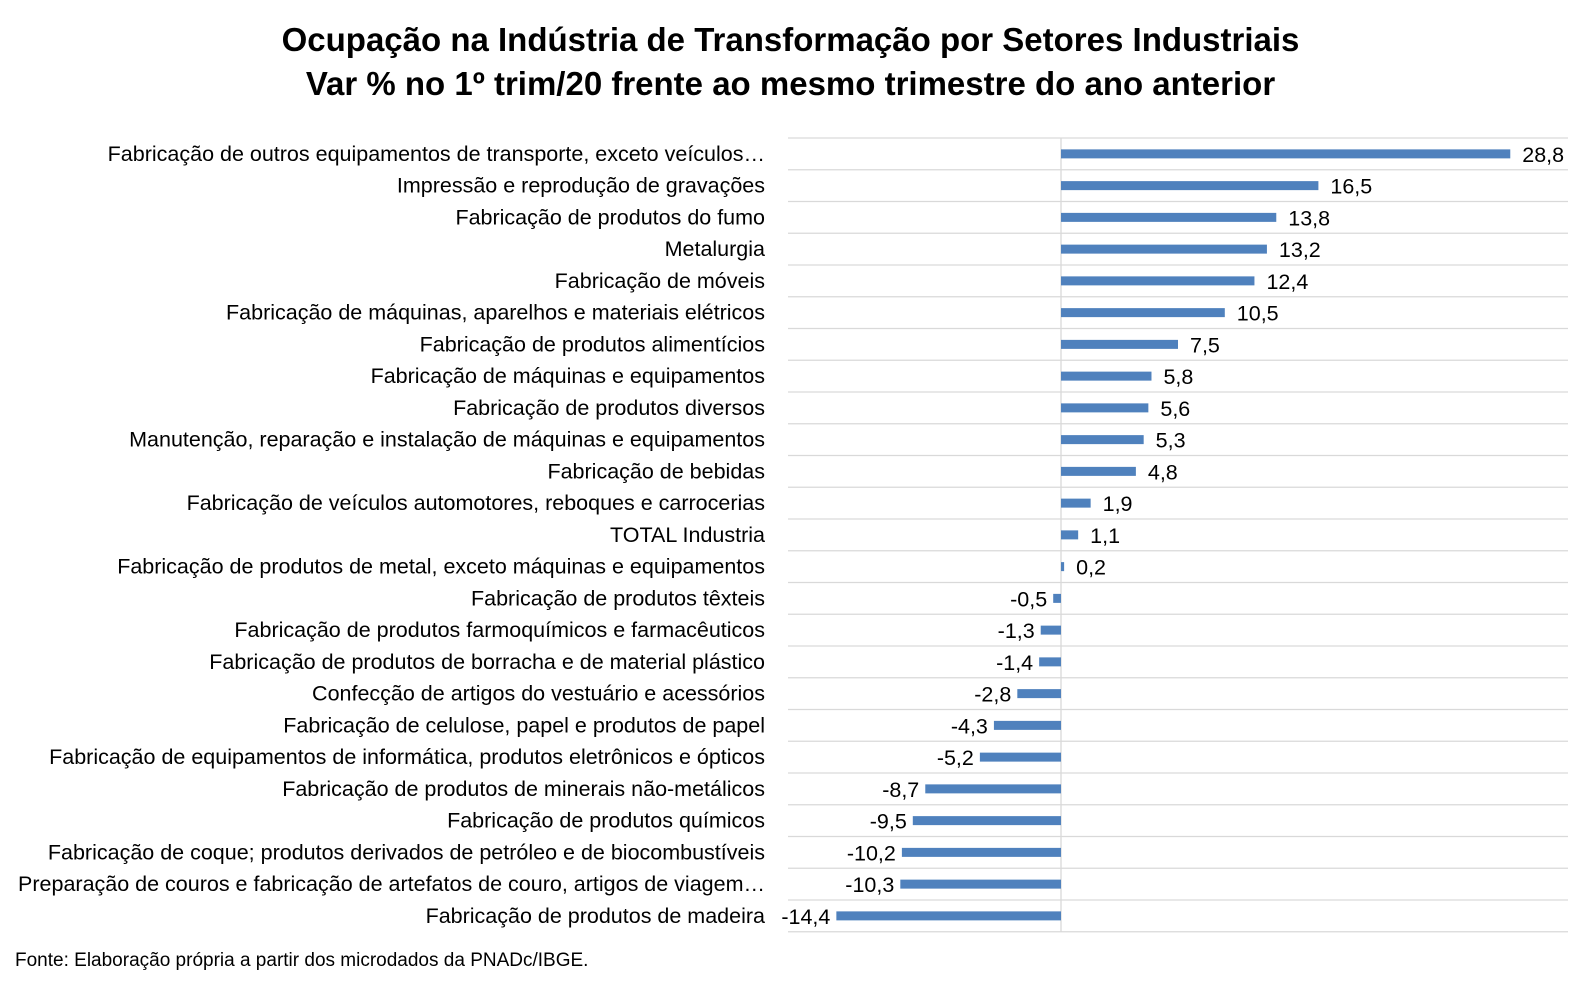 The height and width of the screenshot is (986, 1581). What do you see at coordinates (1118, 504) in the screenshot?
I see `data-label: 1,9` at bounding box center [1118, 504].